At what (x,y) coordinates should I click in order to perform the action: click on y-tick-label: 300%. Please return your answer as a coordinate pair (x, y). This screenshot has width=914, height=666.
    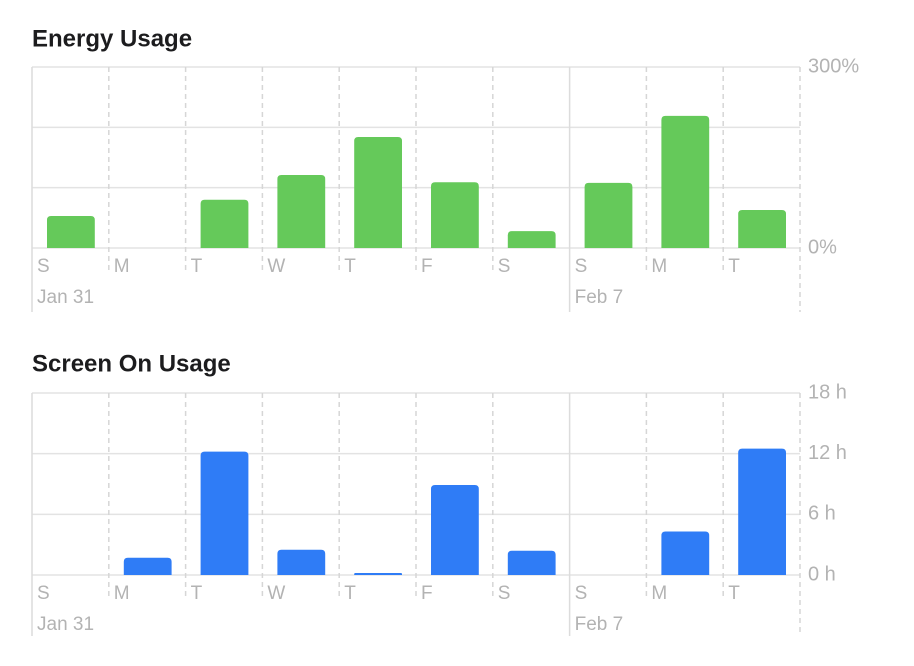
    Looking at the image, I should click on (833, 66).